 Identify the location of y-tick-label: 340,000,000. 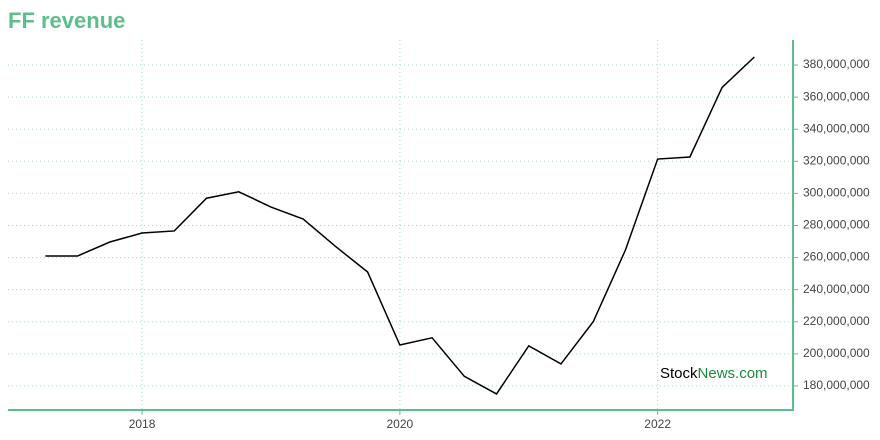
(836, 128).